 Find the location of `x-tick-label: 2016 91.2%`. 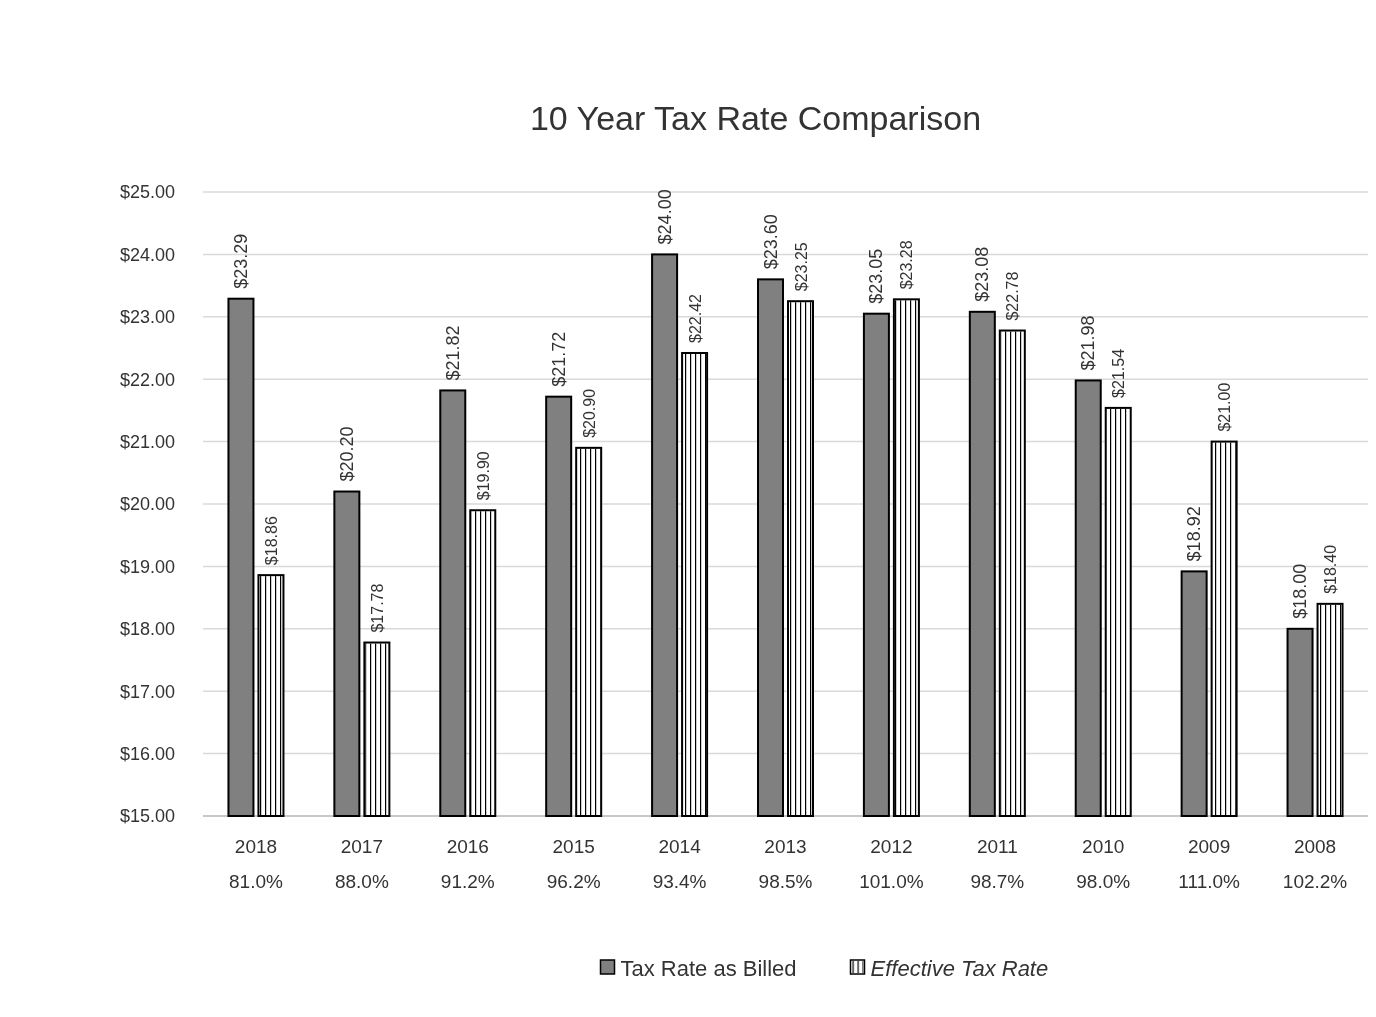

x-tick-label: 2016 91.2% is located at coordinates (467, 864).